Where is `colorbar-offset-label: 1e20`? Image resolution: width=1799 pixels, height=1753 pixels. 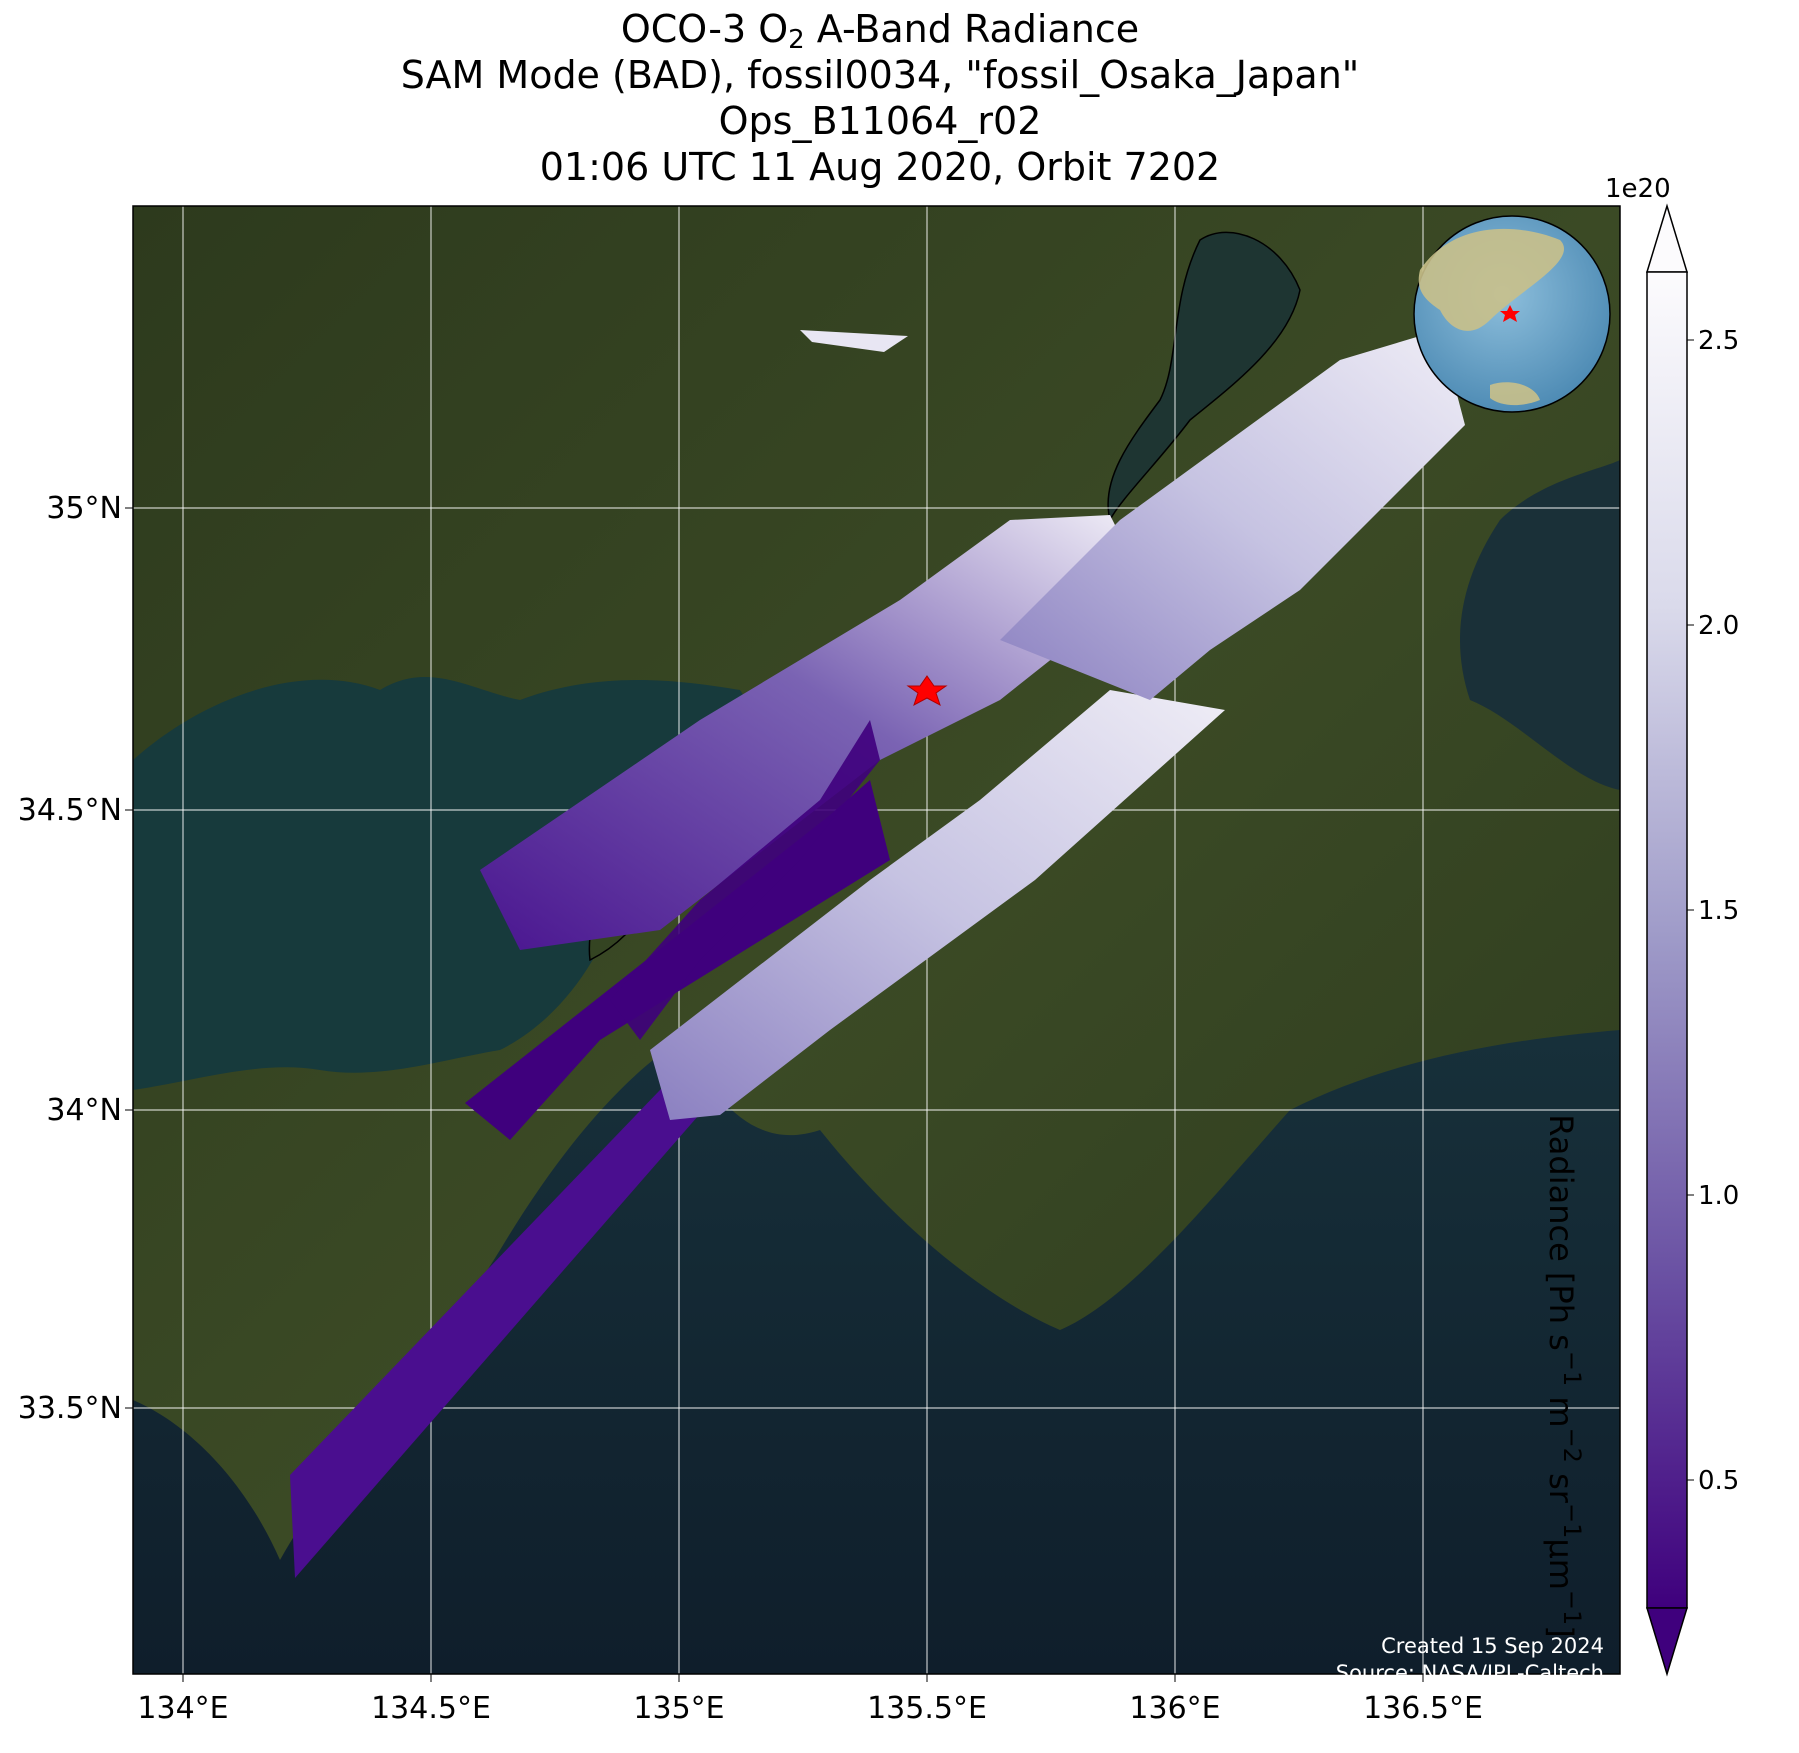 colorbar-offset-label: 1e20 is located at coordinates (1638, 189).